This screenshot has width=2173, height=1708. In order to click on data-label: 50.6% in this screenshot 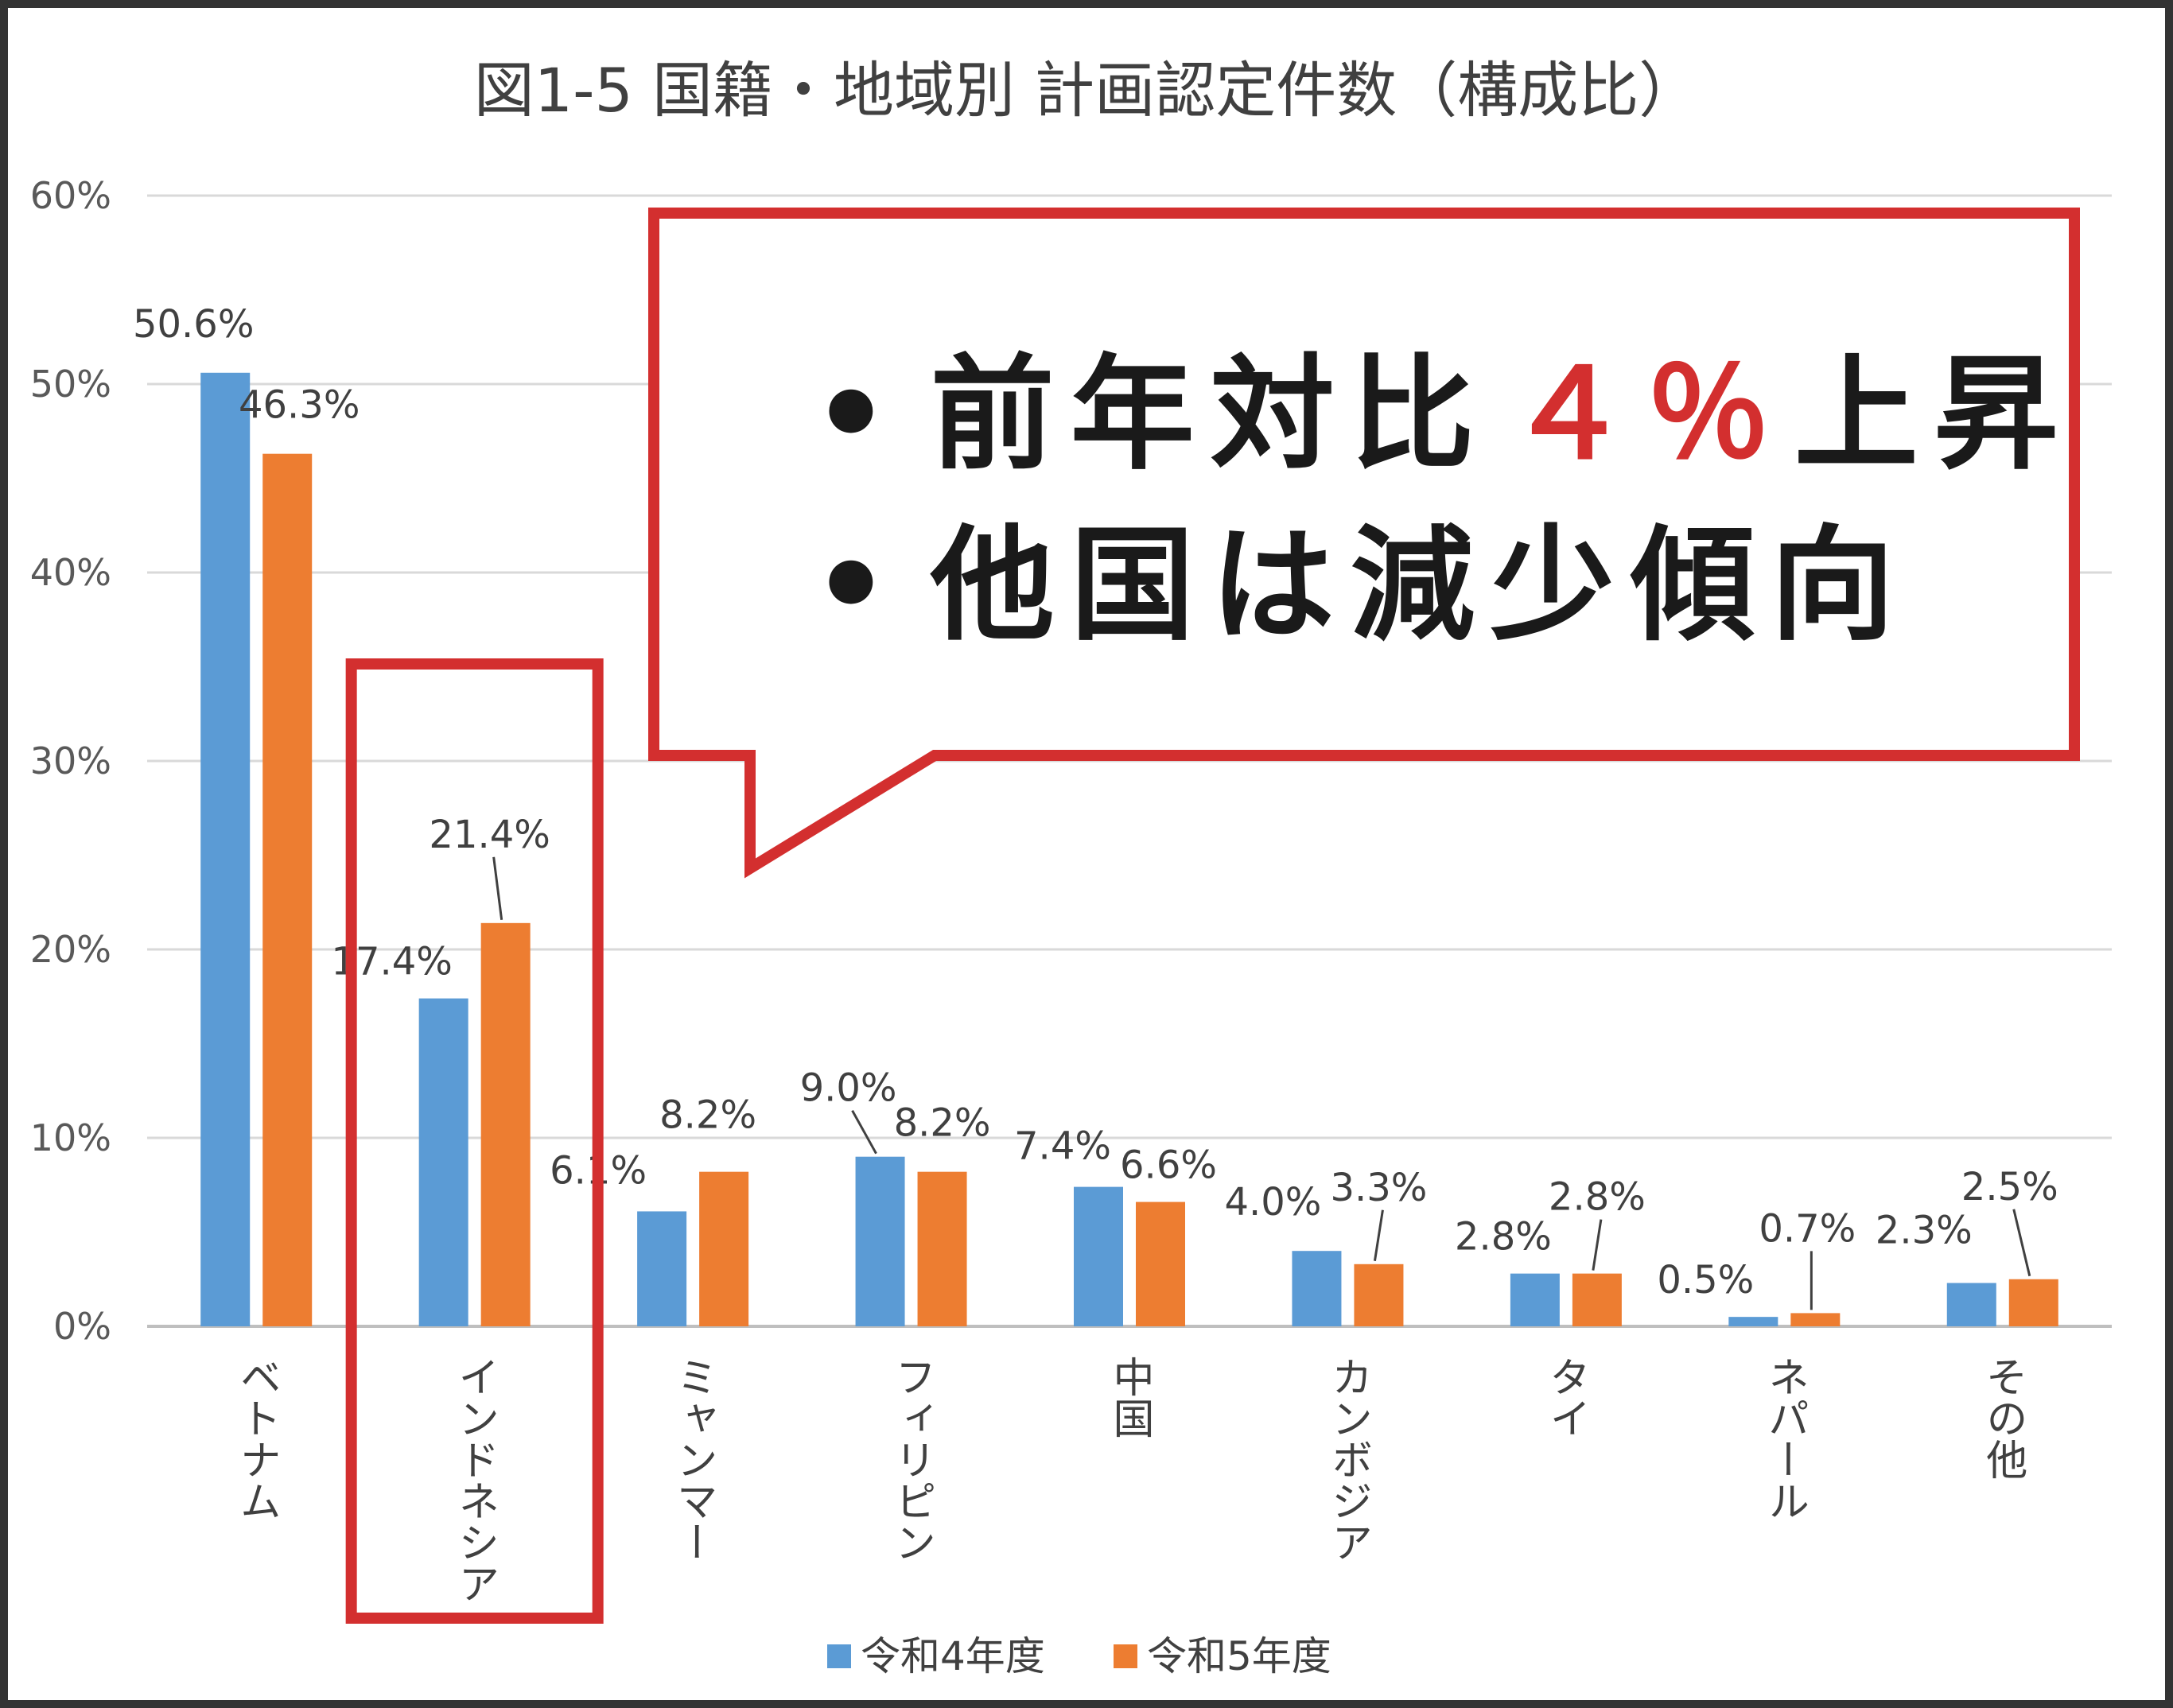, I will do `click(193, 324)`.